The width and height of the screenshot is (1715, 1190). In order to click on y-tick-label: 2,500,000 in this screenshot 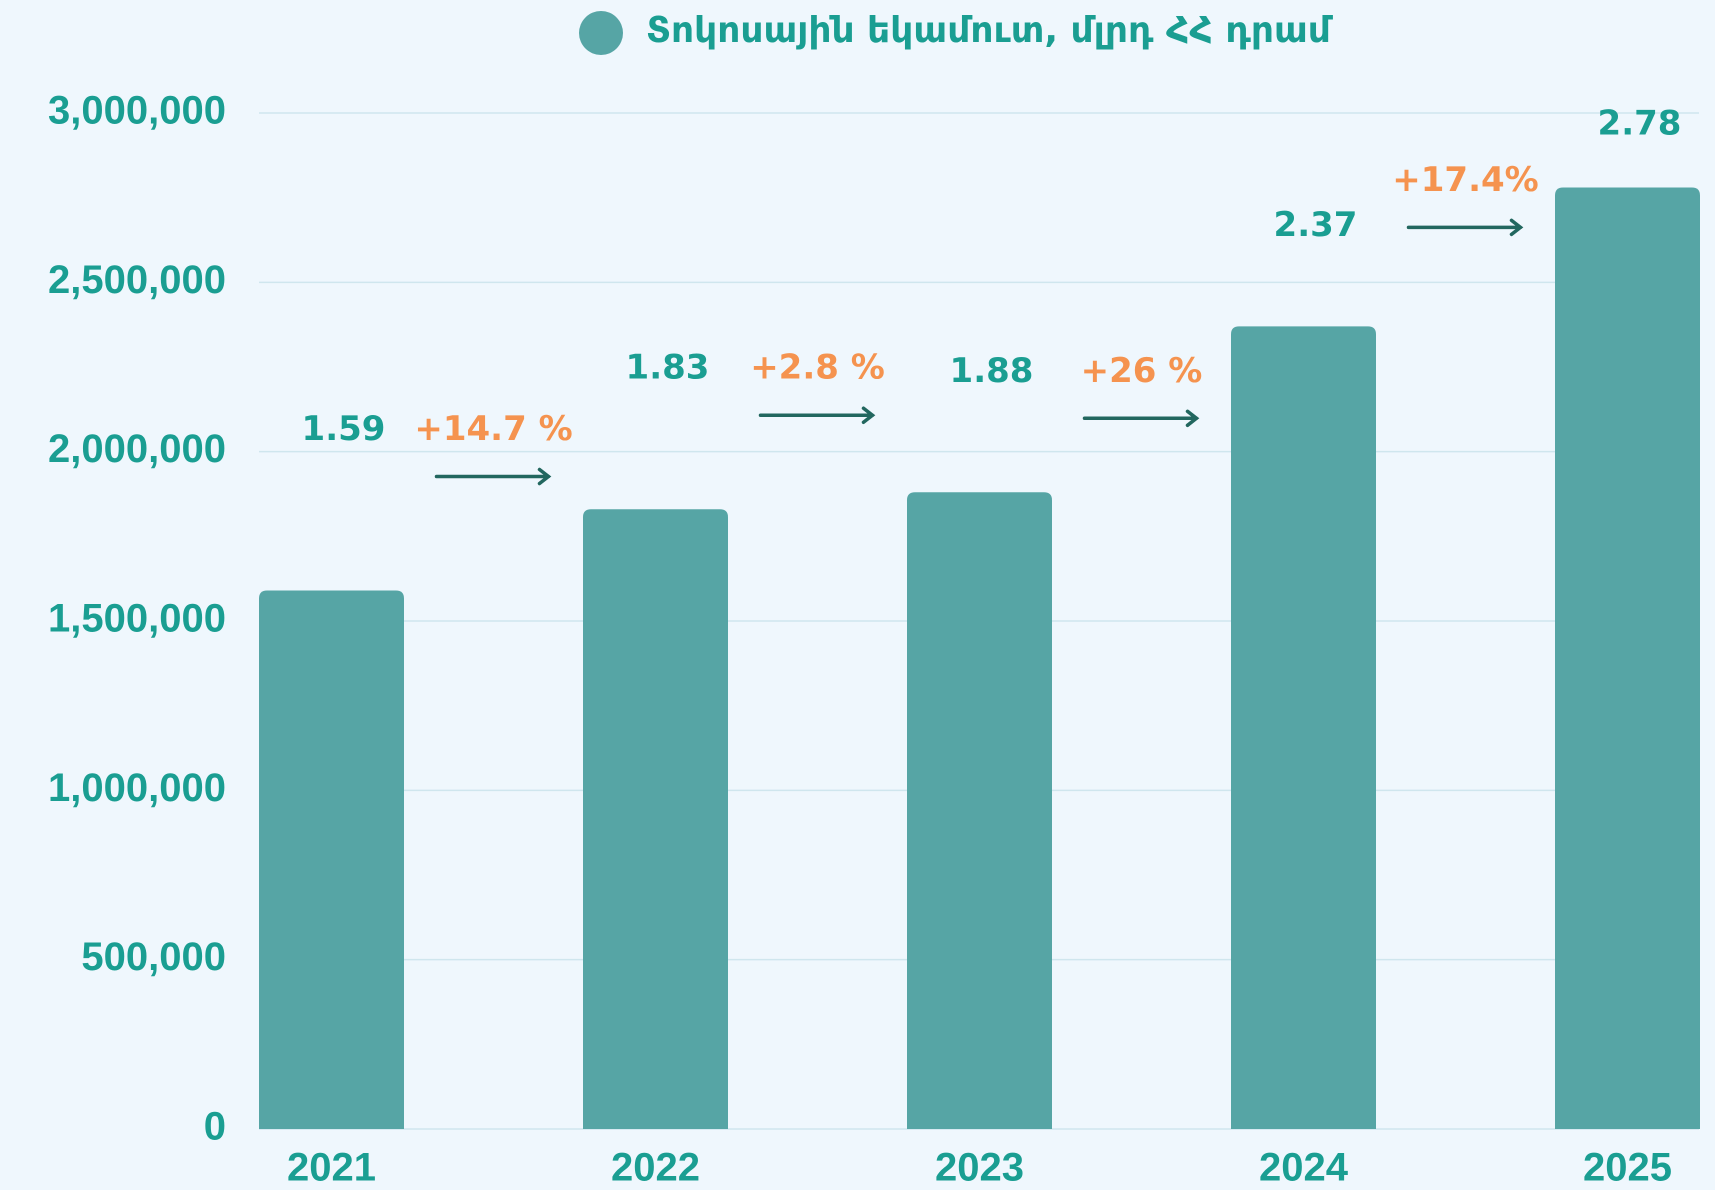, I will do `click(137, 280)`.